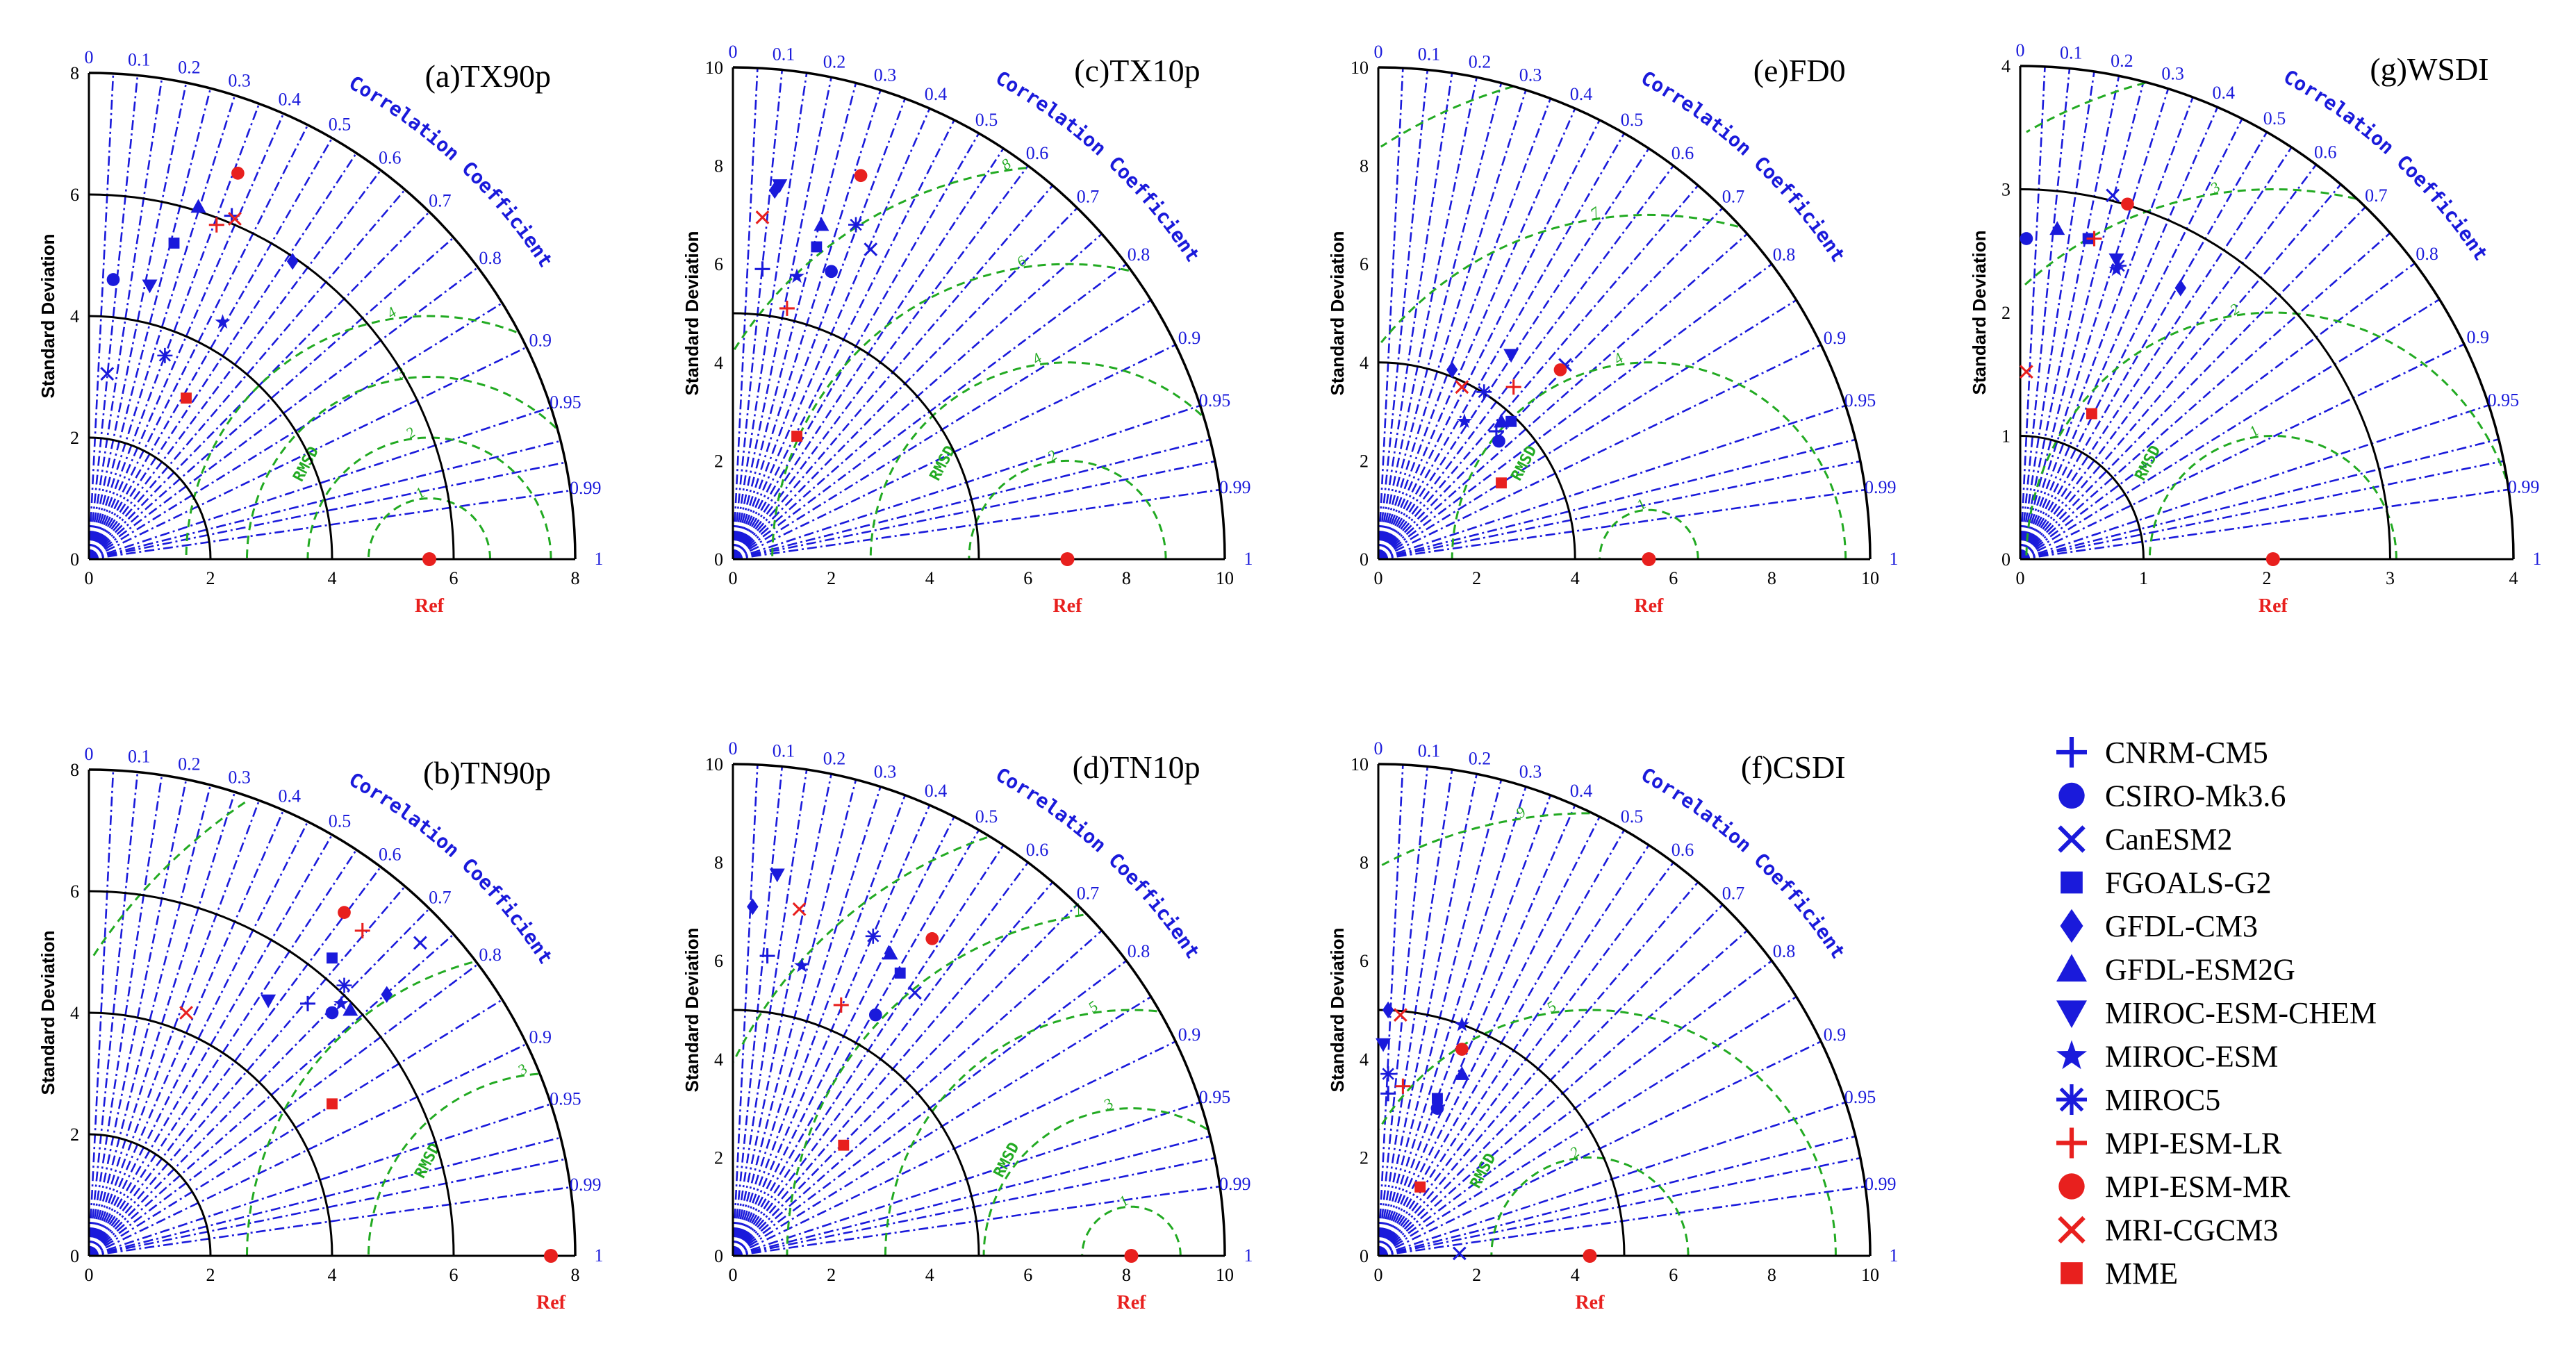  Describe the element at coordinates (1772, 1275) in the screenshot. I see `x-tick-label: 8` at that location.